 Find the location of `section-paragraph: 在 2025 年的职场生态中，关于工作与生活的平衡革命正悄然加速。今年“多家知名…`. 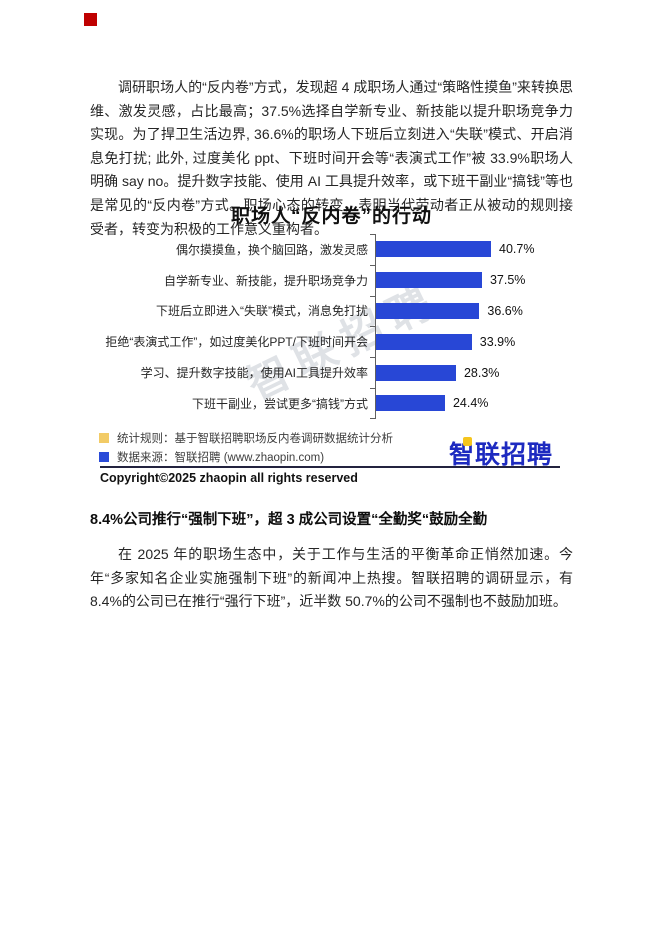

section-paragraph: 在 2025 年的职场生态中，关于工作与生活的平衡革命正悄然加速。今年“多家知名… is located at coordinates (331, 578).